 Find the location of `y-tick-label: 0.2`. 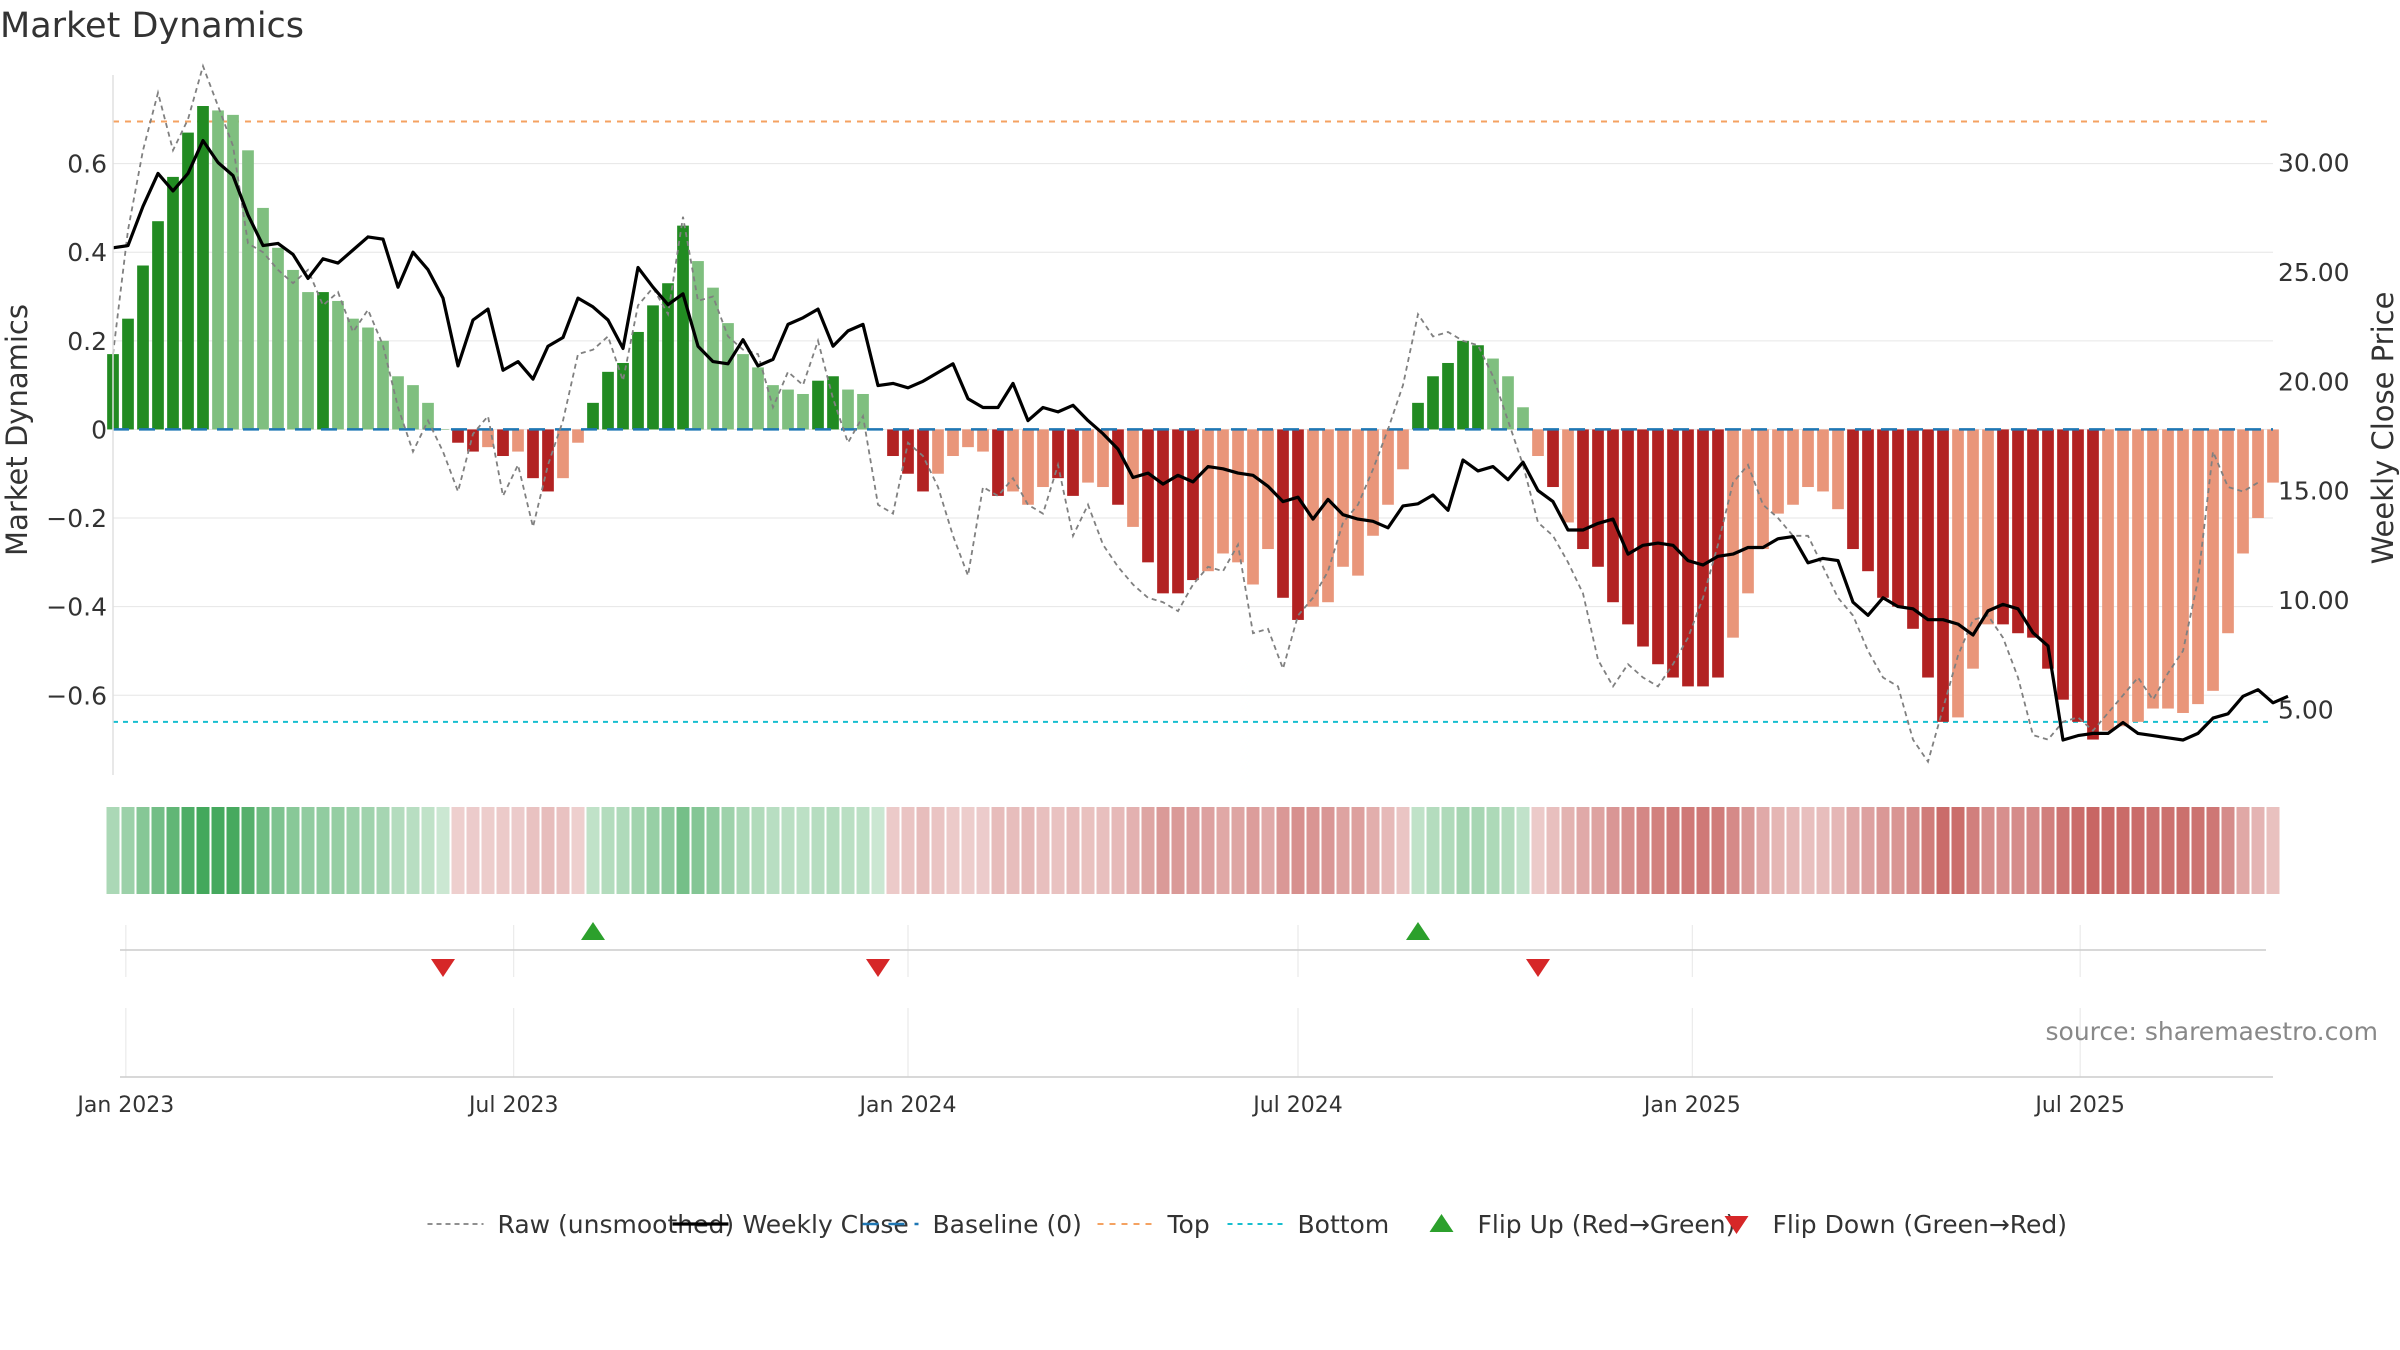

y-tick-label: 0.2 is located at coordinates (87, 341).